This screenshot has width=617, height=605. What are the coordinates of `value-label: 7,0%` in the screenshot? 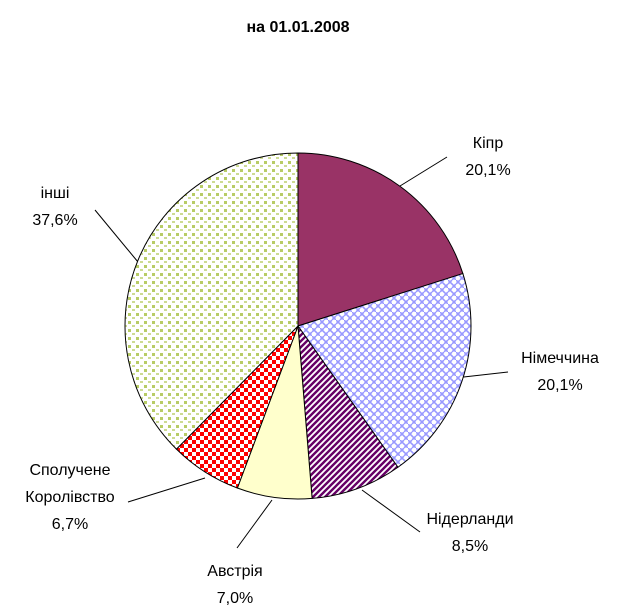 It's located at (235, 597).